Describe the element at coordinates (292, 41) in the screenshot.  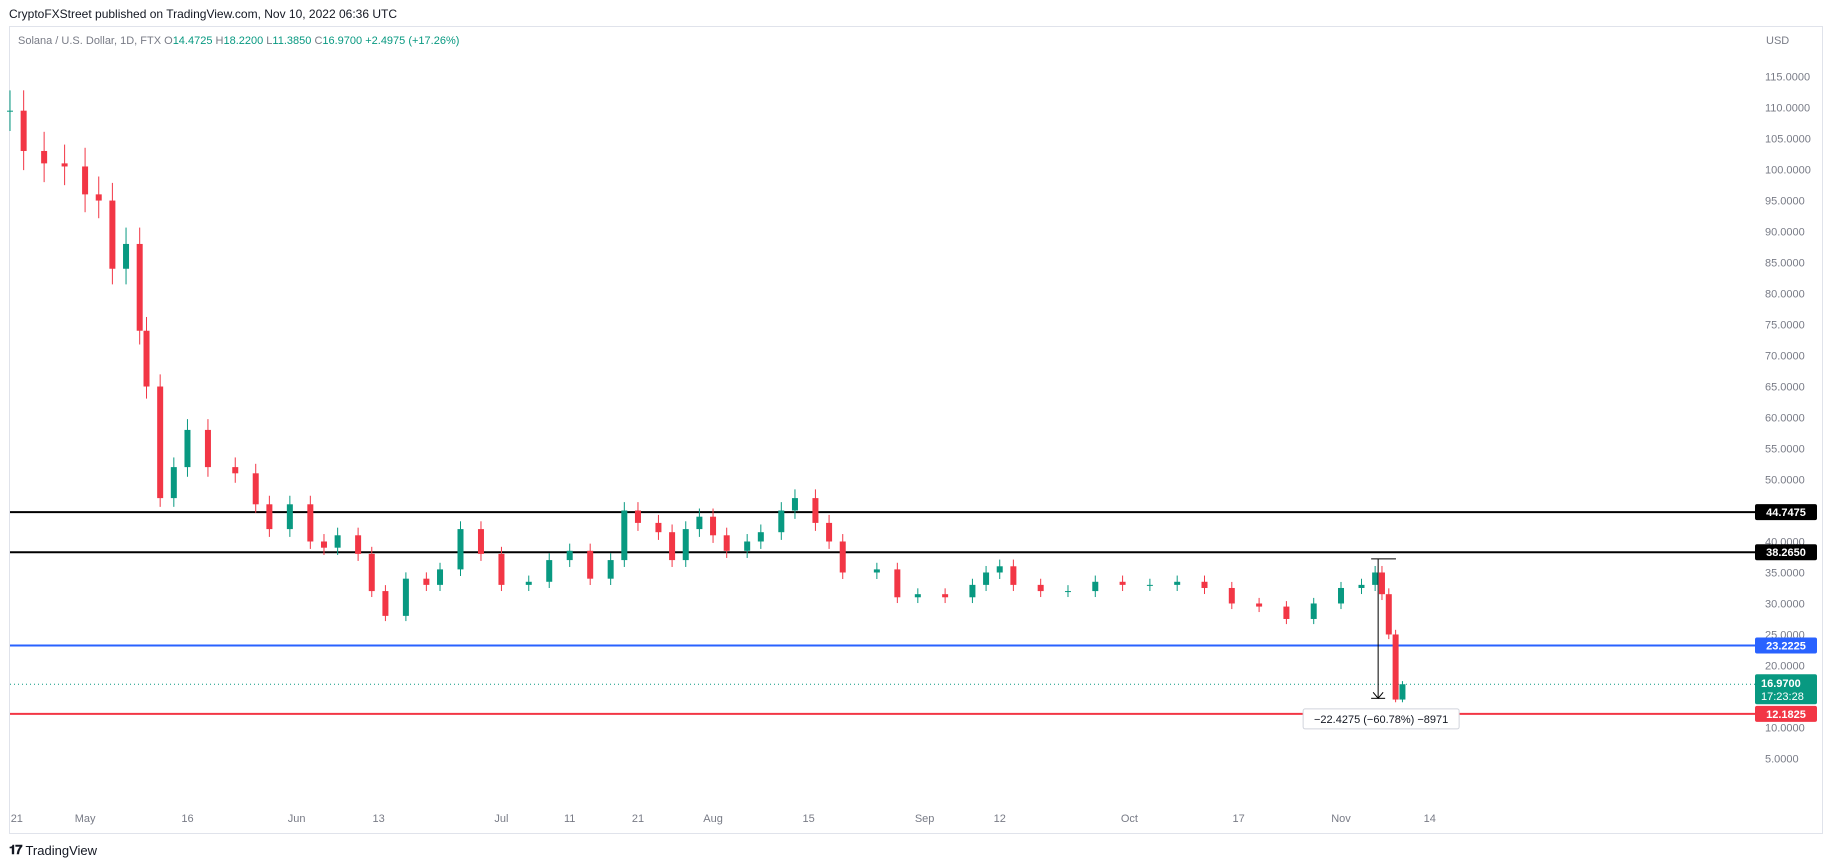
I see `low-value: 11.3850` at that location.